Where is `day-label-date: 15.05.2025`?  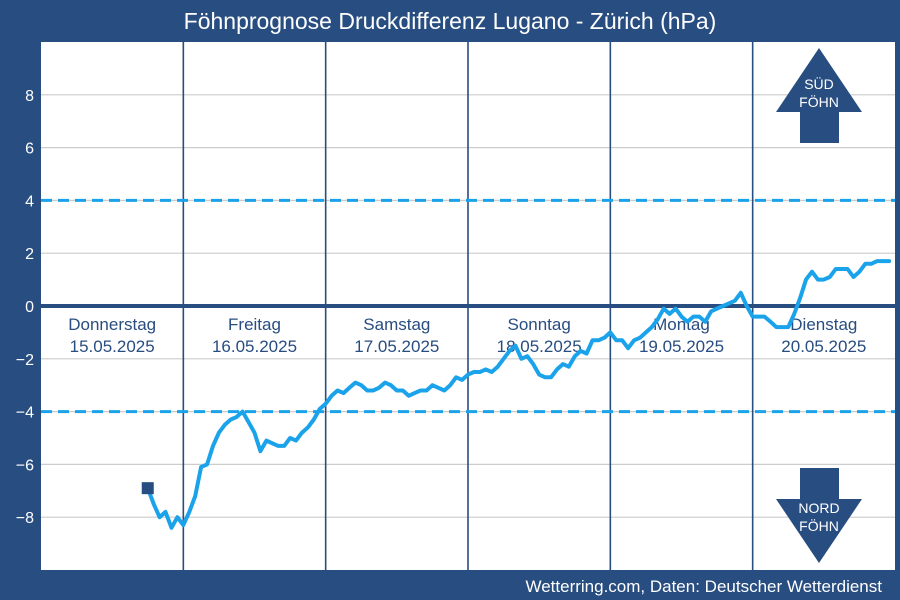 day-label-date: 15.05.2025 is located at coordinates (112, 346).